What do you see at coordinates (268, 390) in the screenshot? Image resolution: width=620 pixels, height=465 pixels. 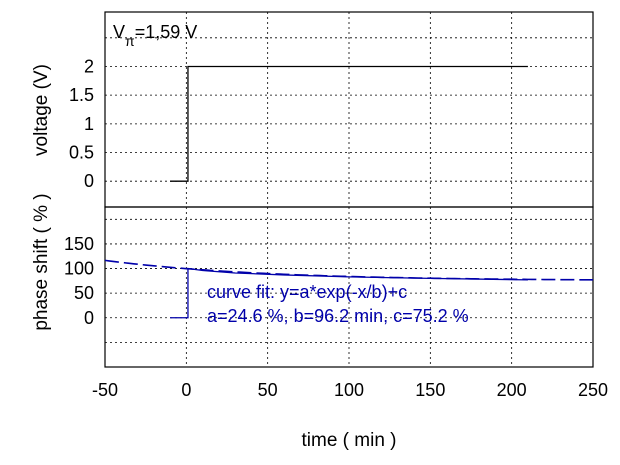 I see `x-tick-label: 50` at bounding box center [268, 390].